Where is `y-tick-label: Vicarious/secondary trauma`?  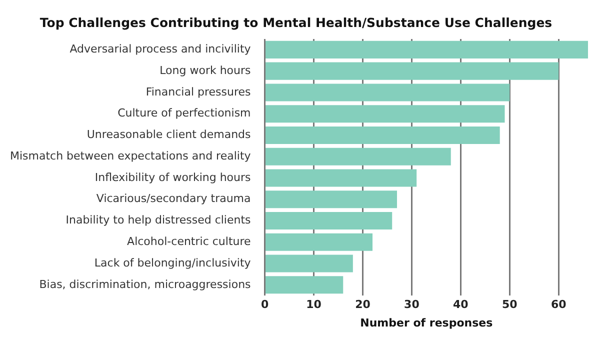 y-tick-label: Vicarious/secondary trauma is located at coordinates (173, 199).